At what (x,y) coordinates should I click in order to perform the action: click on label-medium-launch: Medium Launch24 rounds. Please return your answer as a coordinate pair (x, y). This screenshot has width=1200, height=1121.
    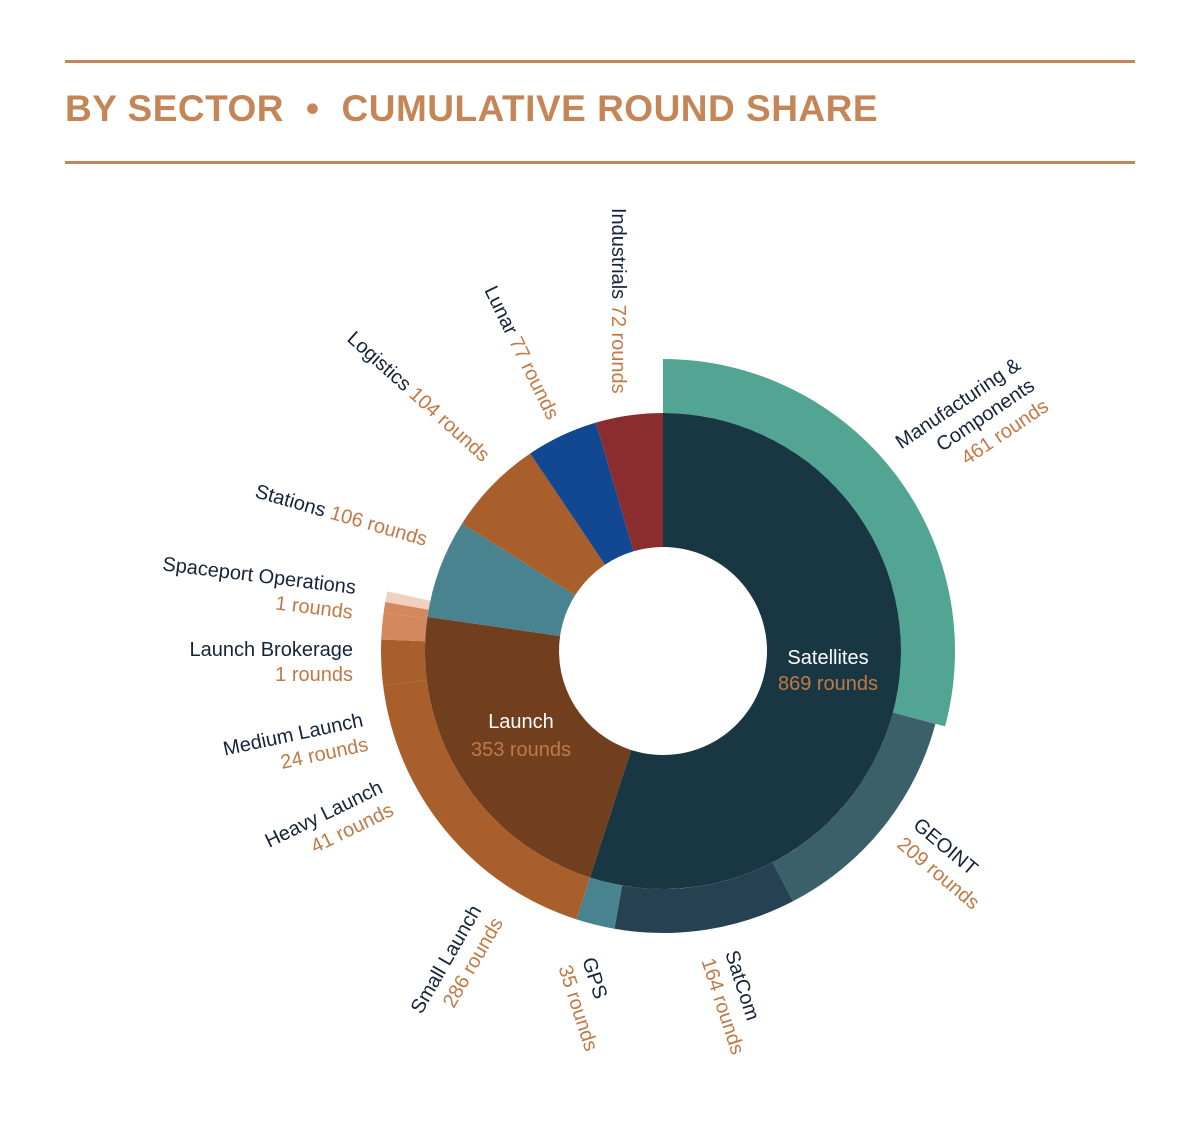
    Looking at the image, I should click on (295, 747).